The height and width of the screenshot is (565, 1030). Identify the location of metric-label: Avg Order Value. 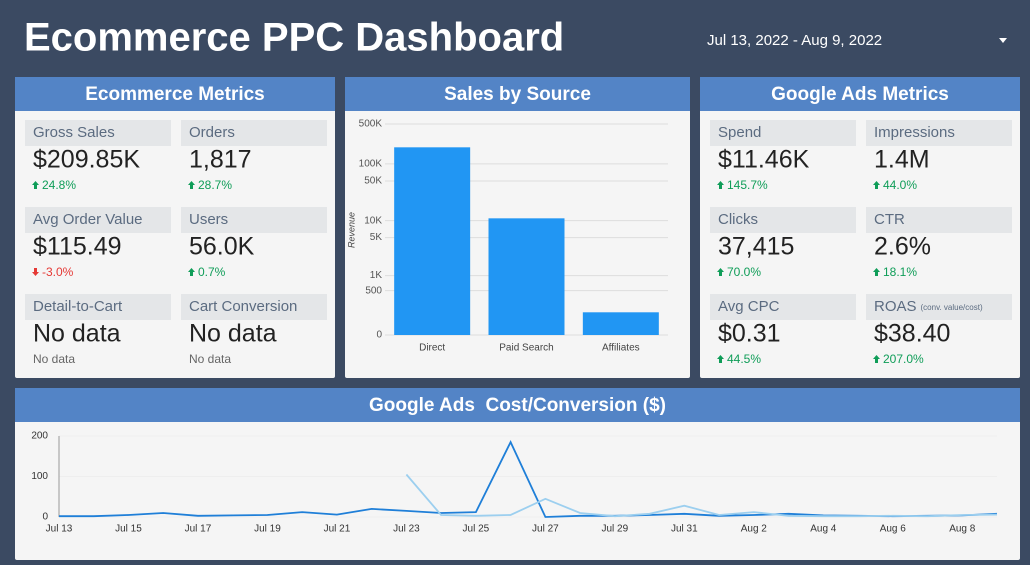
(88, 219).